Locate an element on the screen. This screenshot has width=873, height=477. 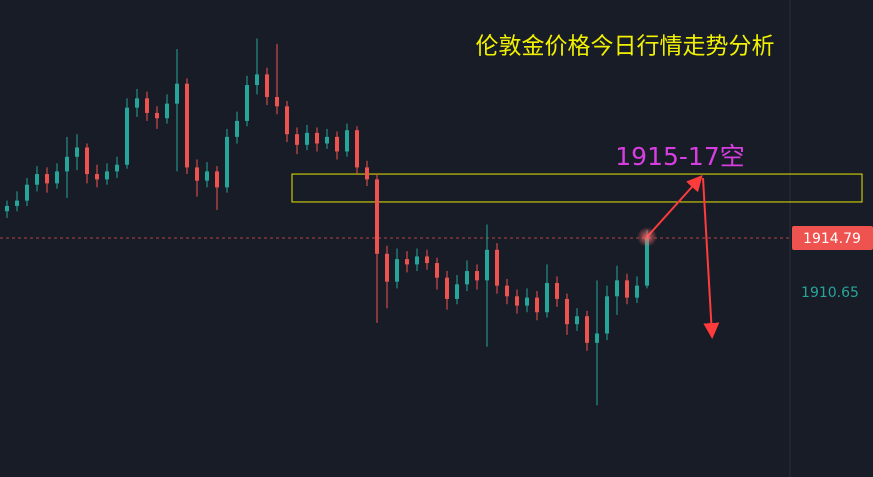
last-price-label: 1914.79 is located at coordinates (832, 239).